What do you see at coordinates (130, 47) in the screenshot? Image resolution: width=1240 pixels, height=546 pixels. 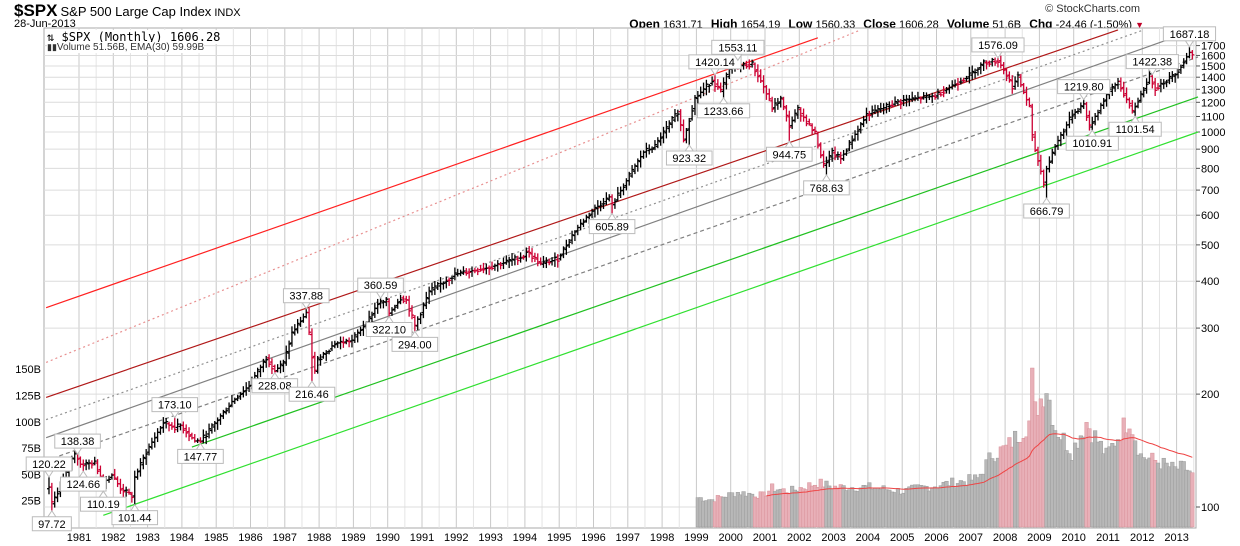 I see `volume-legend-text: Volume 51.56B, EMA(30) 59.99B` at bounding box center [130, 47].